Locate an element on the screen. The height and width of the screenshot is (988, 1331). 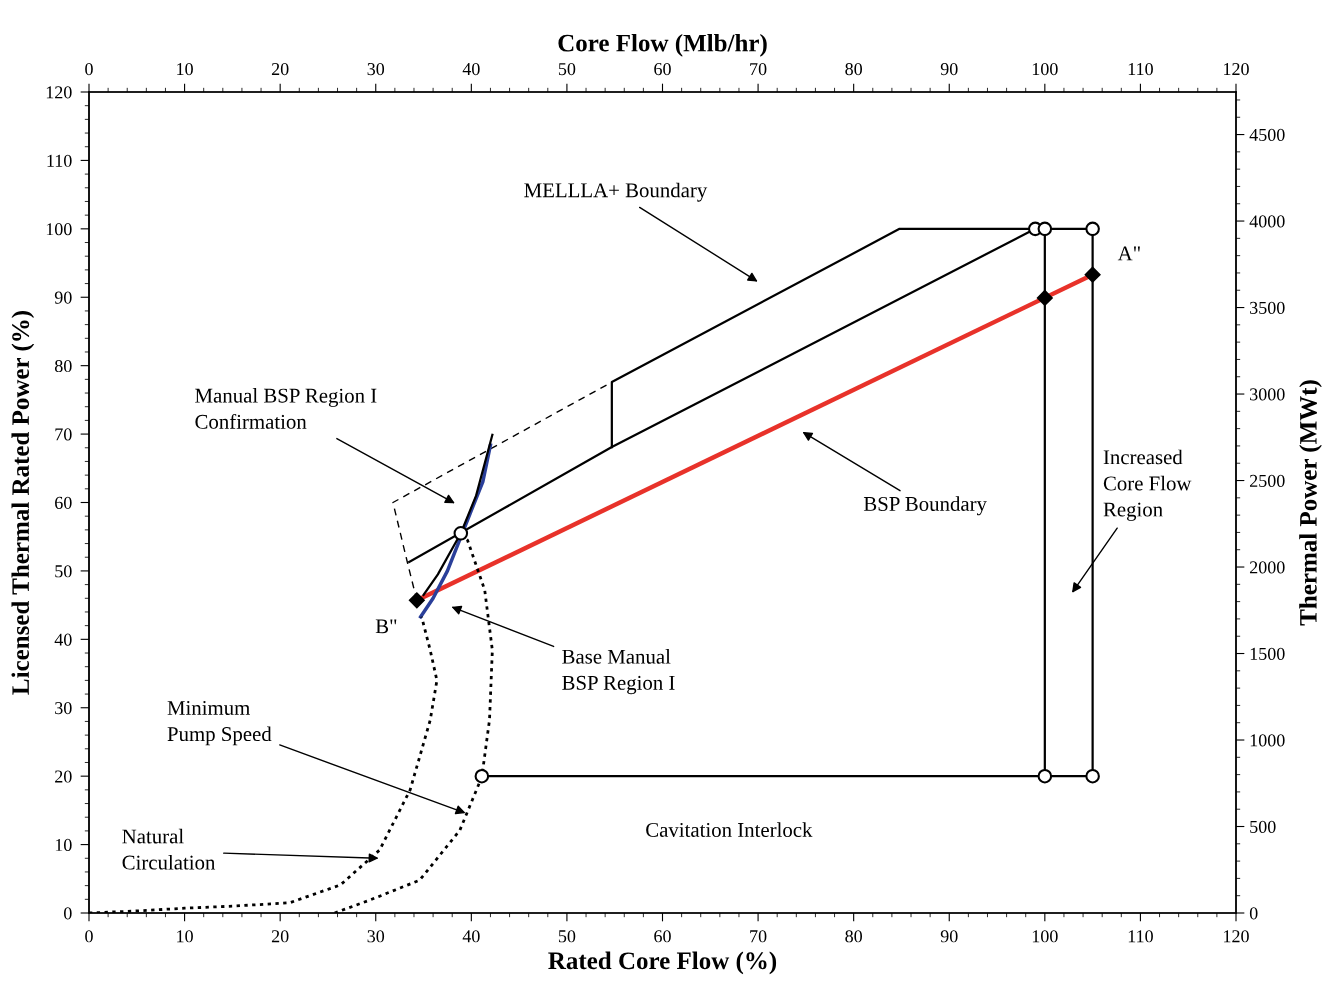
y2-tick-label: 3000 is located at coordinates (1267, 394).